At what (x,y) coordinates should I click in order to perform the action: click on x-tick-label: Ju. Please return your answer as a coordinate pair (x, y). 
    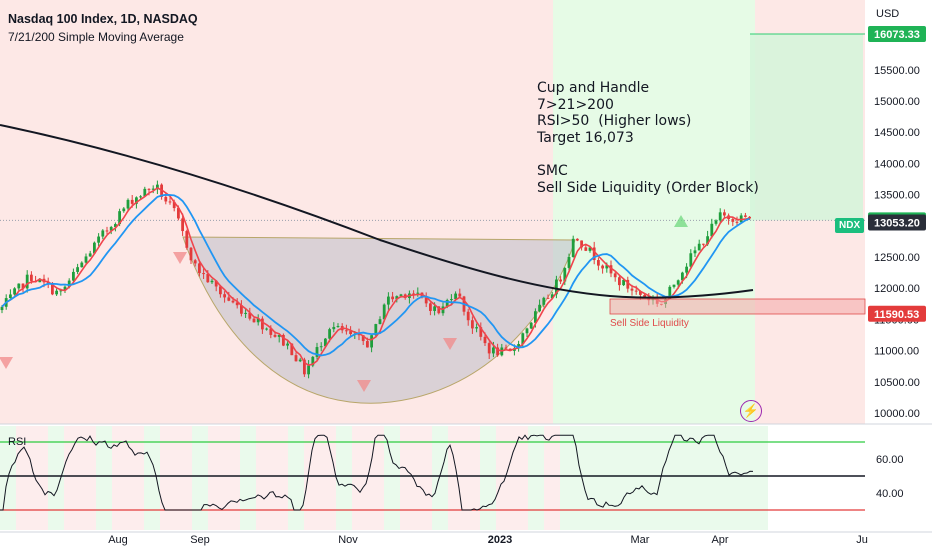
    Looking at the image, I should click on (862, 540).